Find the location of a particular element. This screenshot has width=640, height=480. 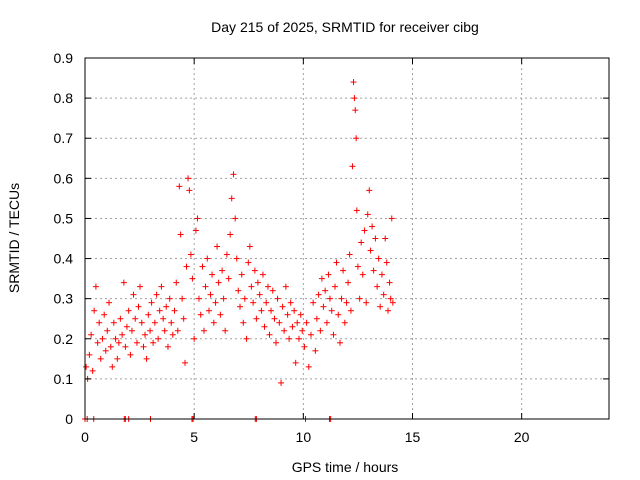

y-tick-label: 0.1 is located at coordinates (64, 379).